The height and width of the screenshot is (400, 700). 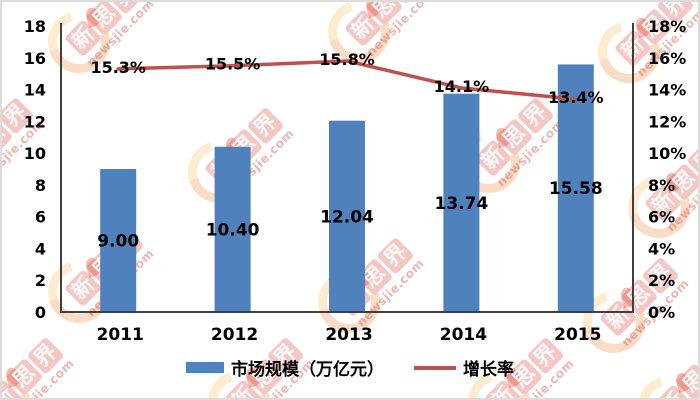 I want to click on line-data-label: 15.8%, so click(x=347, y=59).